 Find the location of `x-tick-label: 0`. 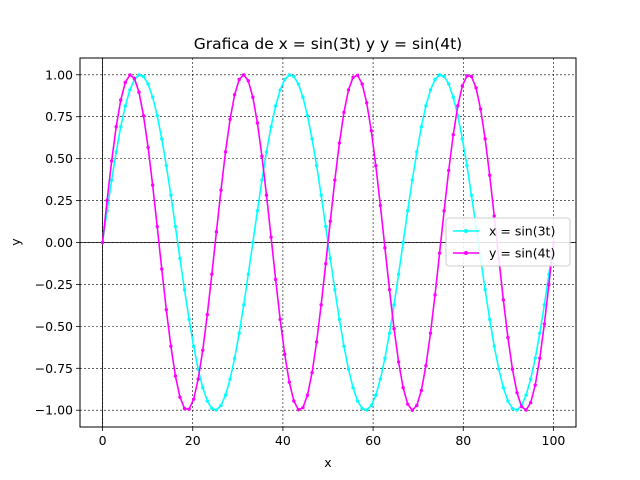

x-tick-label: 0 is located at coordinates (103, 440).